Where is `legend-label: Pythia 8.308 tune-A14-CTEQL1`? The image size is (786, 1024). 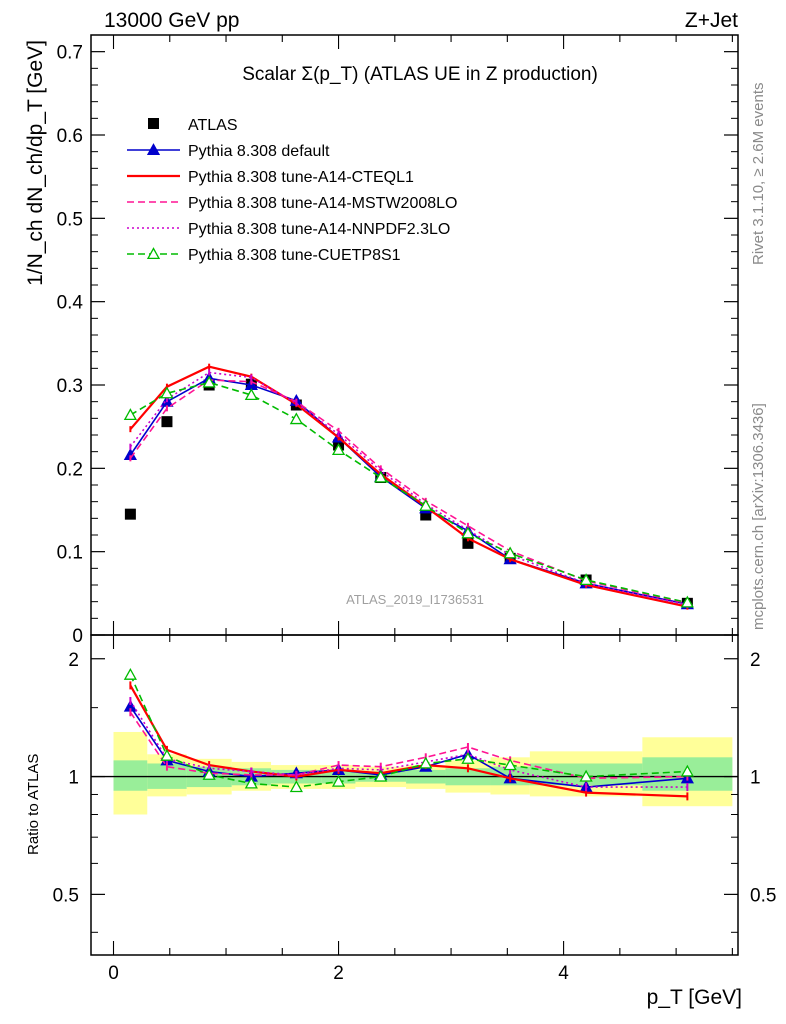 legend-label: Pythia 8.308 tune-A14-CTEQL1 is located at coordinates (301, 177).